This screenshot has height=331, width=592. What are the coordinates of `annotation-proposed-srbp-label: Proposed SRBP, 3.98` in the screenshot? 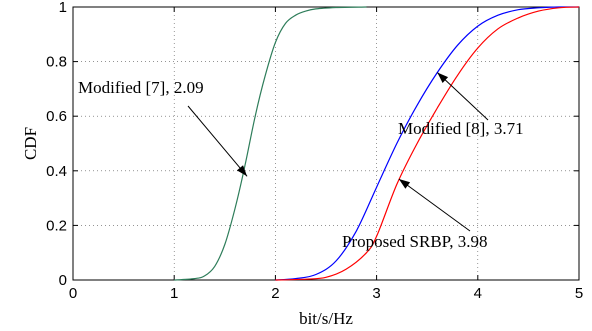 It's located at (414, 241).